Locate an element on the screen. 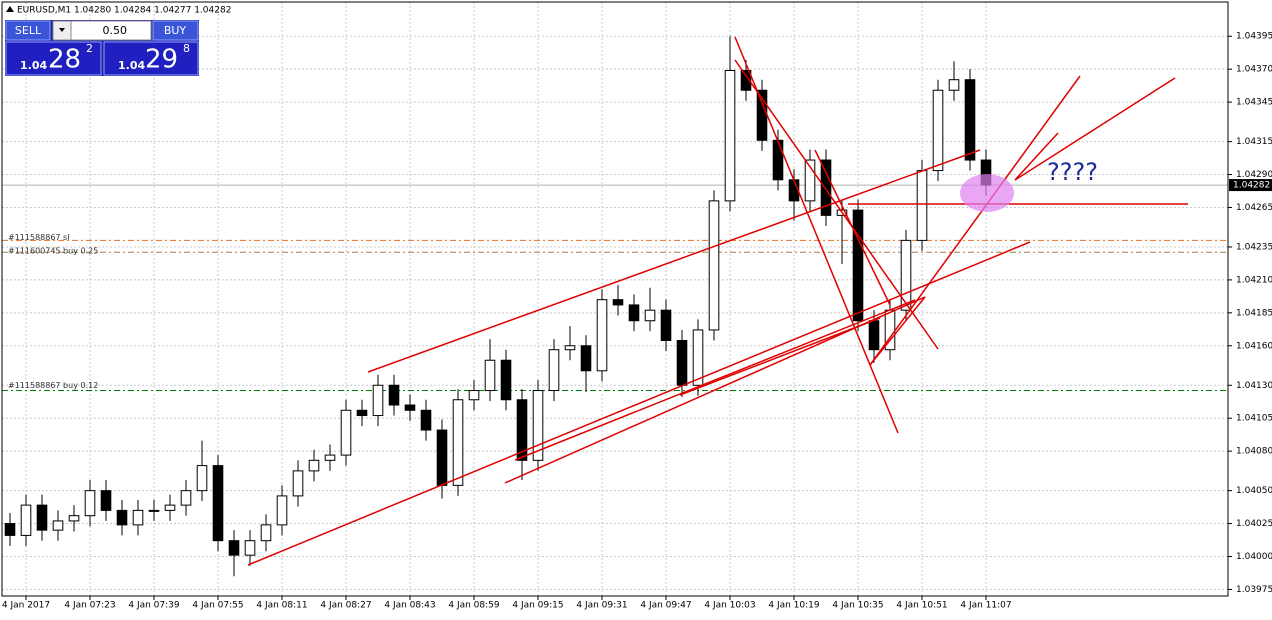  order-label: #111588867 buy 0.12 is located at coordinates (53, 385).